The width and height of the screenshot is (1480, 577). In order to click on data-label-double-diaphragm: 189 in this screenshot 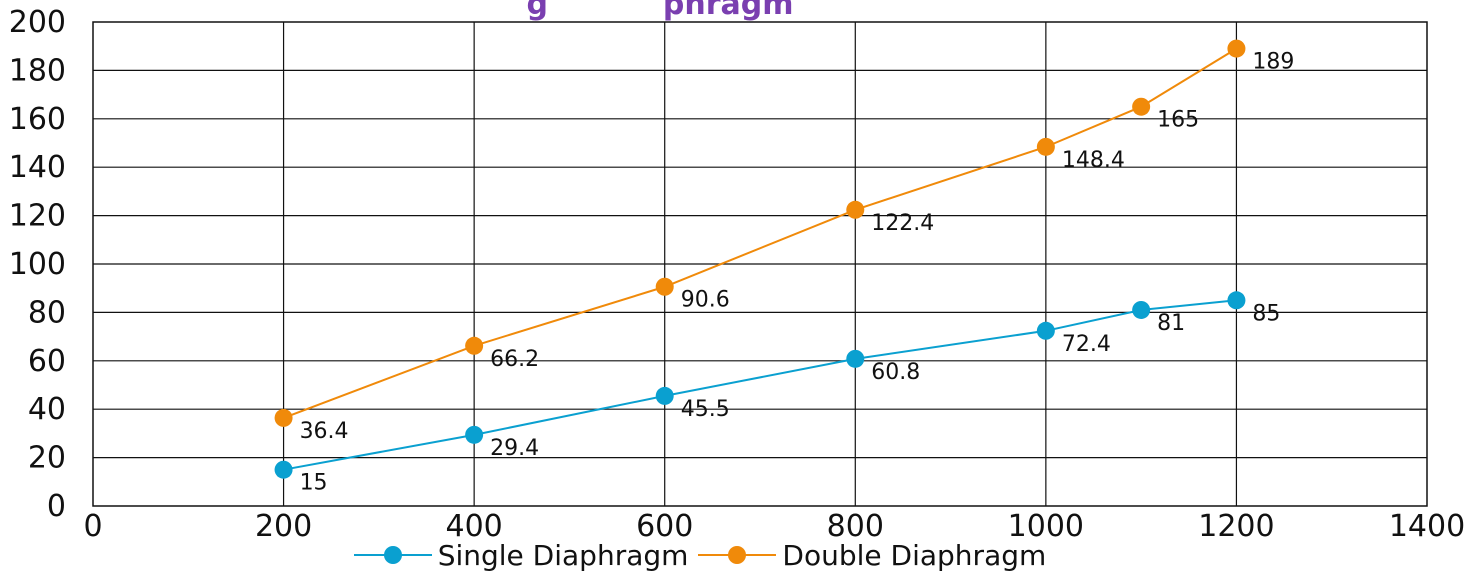, I will do `click(1273, 62)`.